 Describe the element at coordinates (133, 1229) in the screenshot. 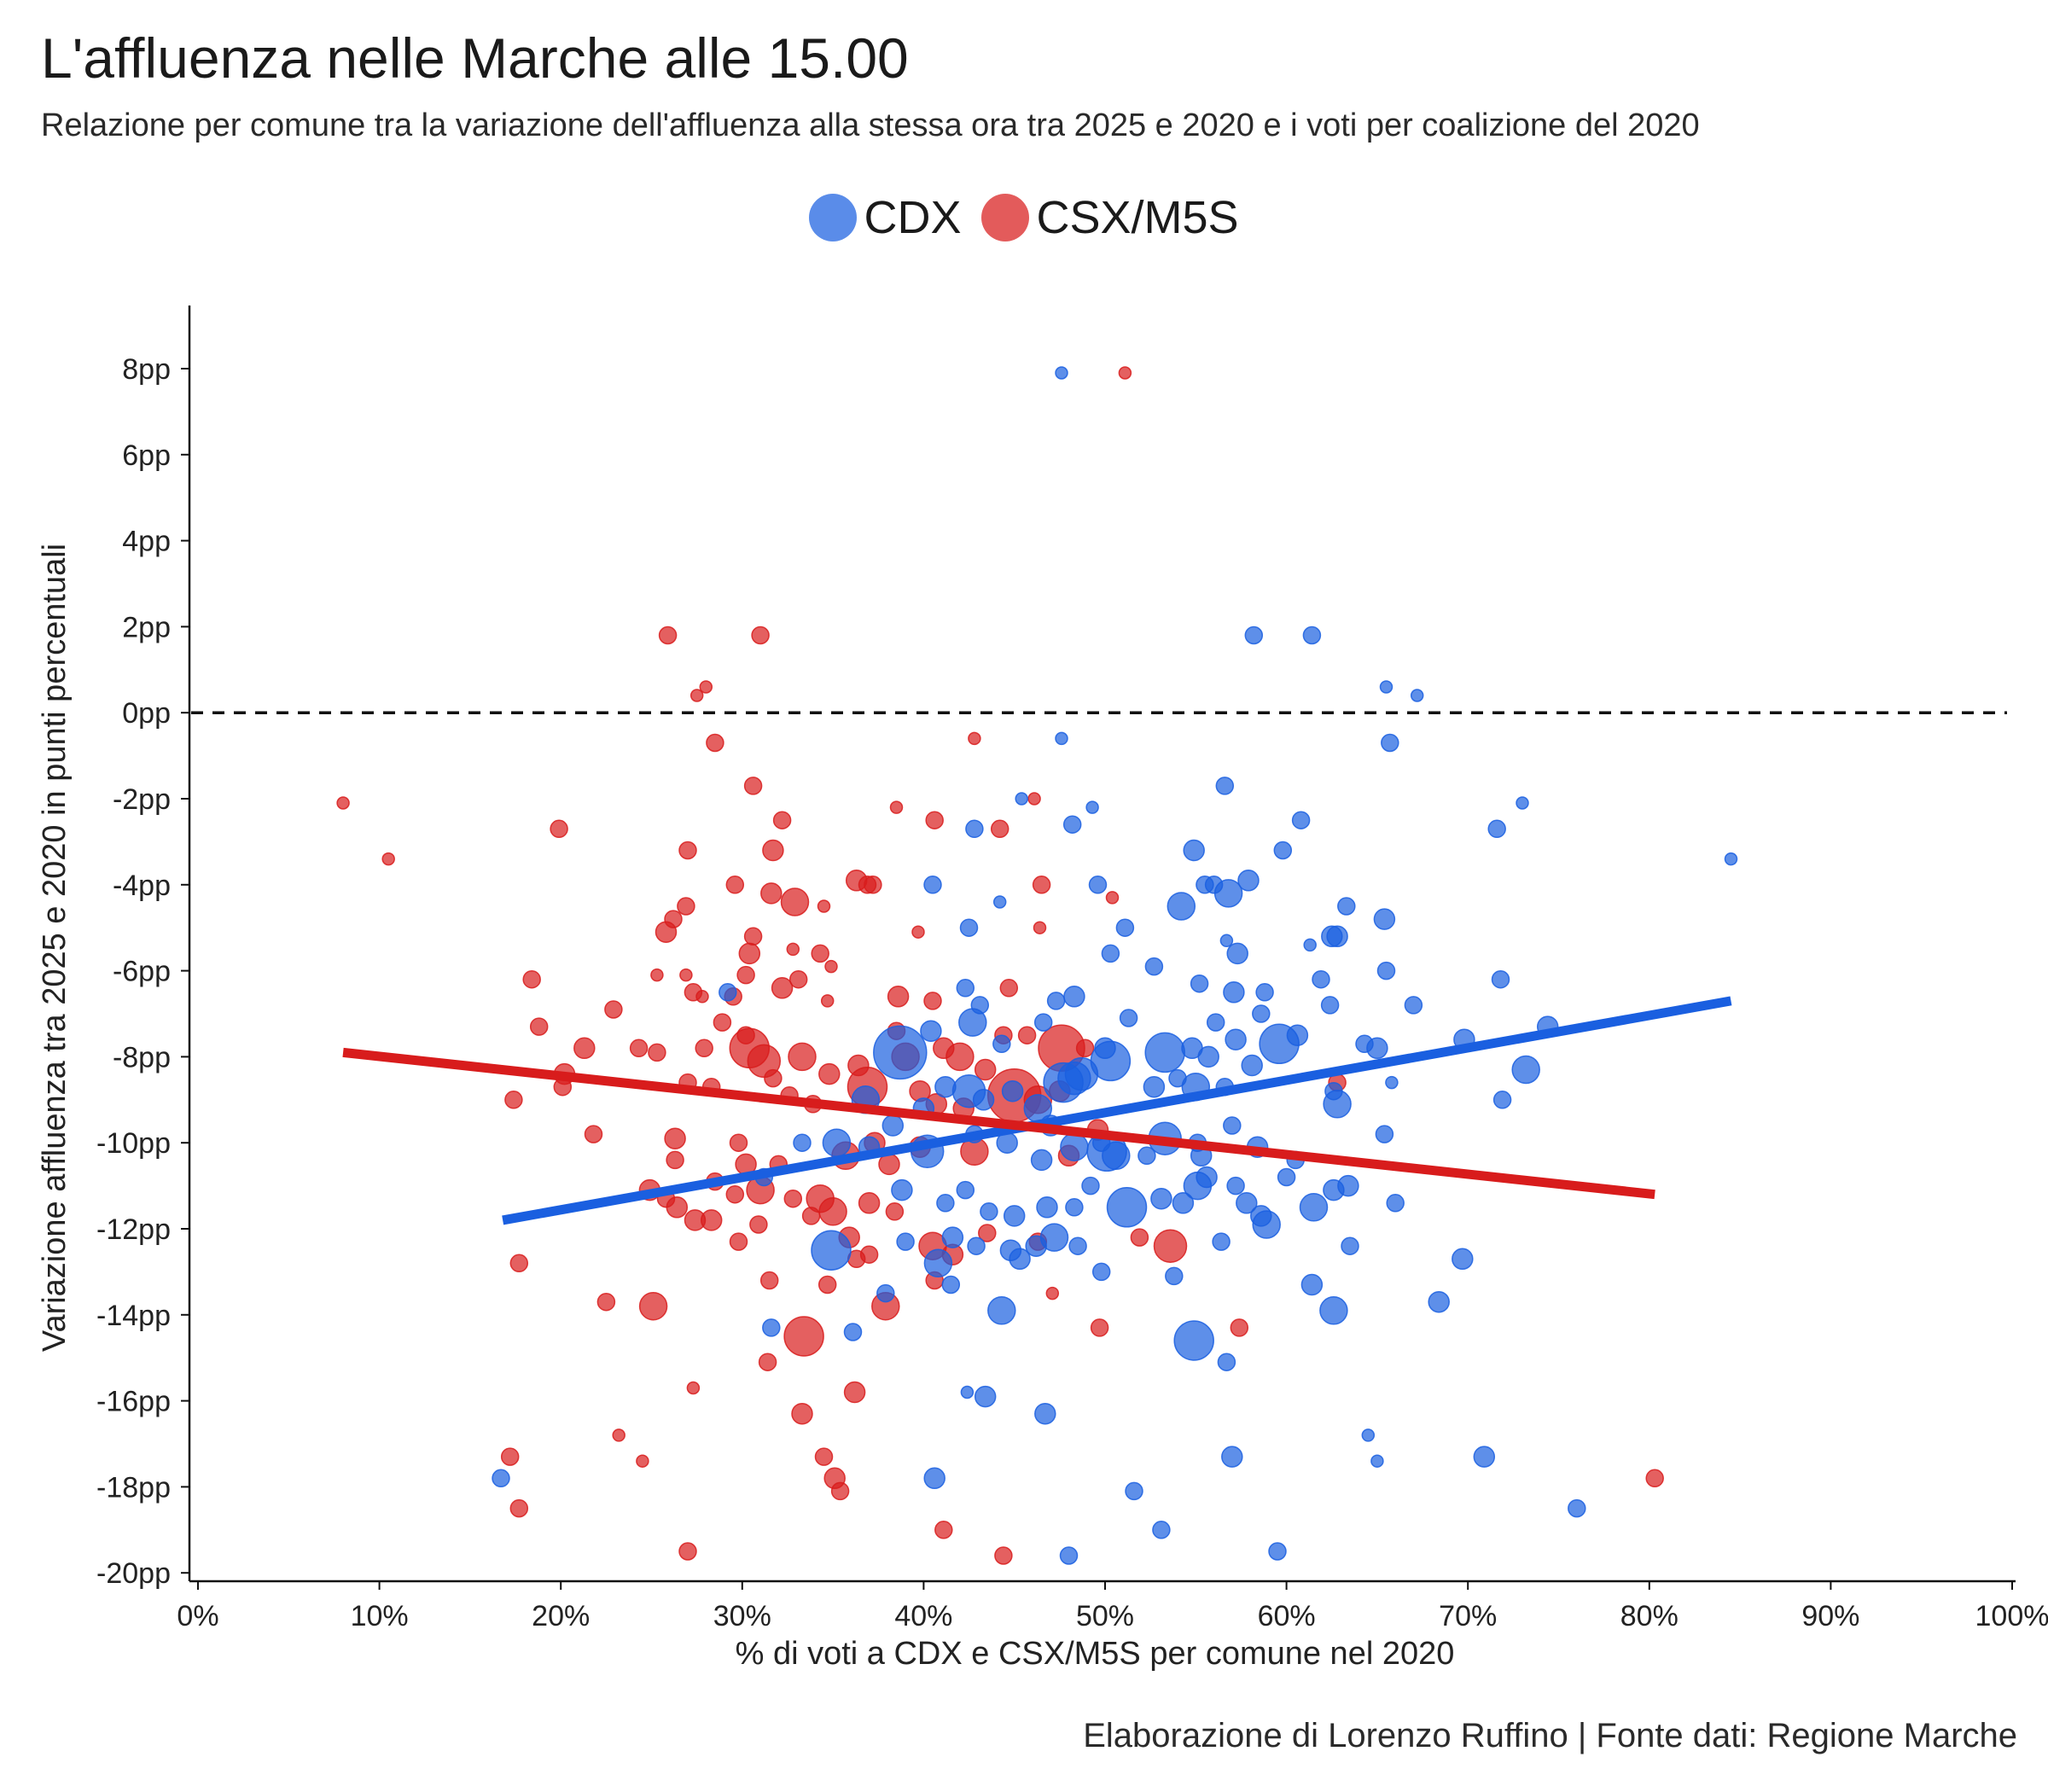

I see `y-tick-label: -12pp` at that location.